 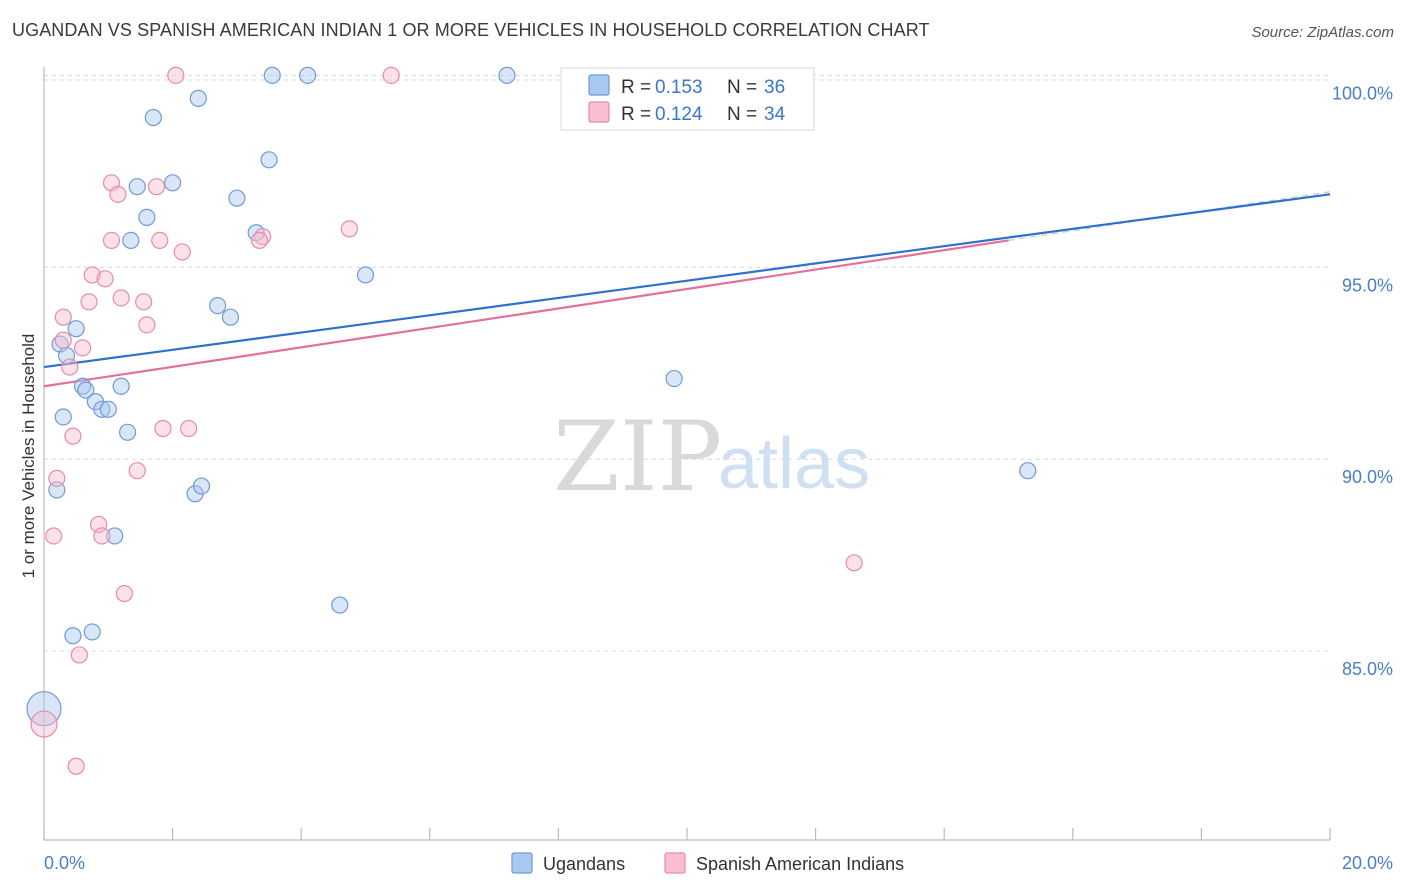 I want to click on legend-n-value-1: 34, so click(x=775, y=114).